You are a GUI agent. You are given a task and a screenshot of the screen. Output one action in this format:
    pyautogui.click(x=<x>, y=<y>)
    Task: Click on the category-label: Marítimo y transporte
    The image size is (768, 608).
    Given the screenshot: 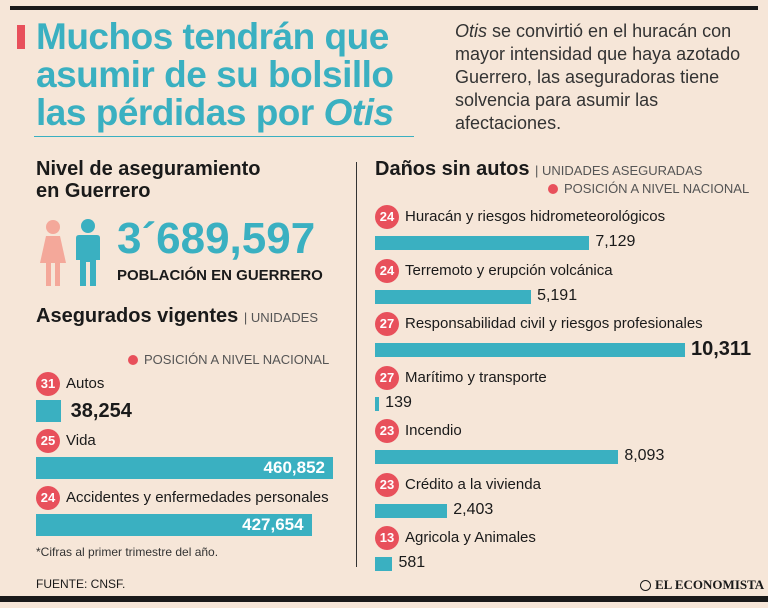 What is the action you would take?
    pyautogui.click(x=476, y=377)
    